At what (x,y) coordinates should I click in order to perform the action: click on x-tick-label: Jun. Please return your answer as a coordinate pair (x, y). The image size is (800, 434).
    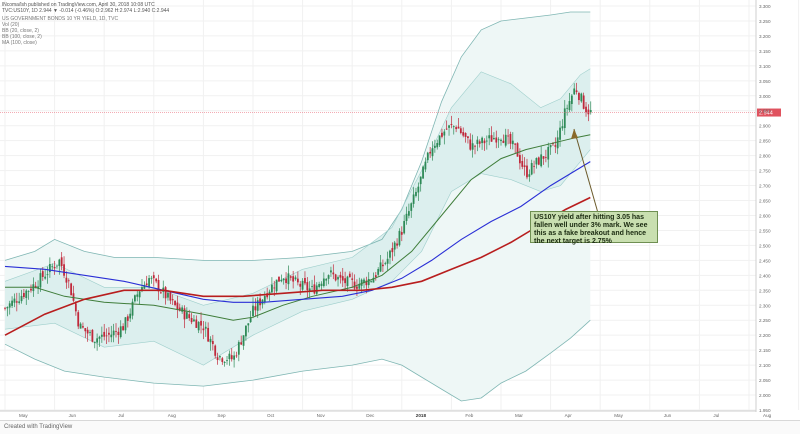
    Looking at the image, I should click on (73, 415).